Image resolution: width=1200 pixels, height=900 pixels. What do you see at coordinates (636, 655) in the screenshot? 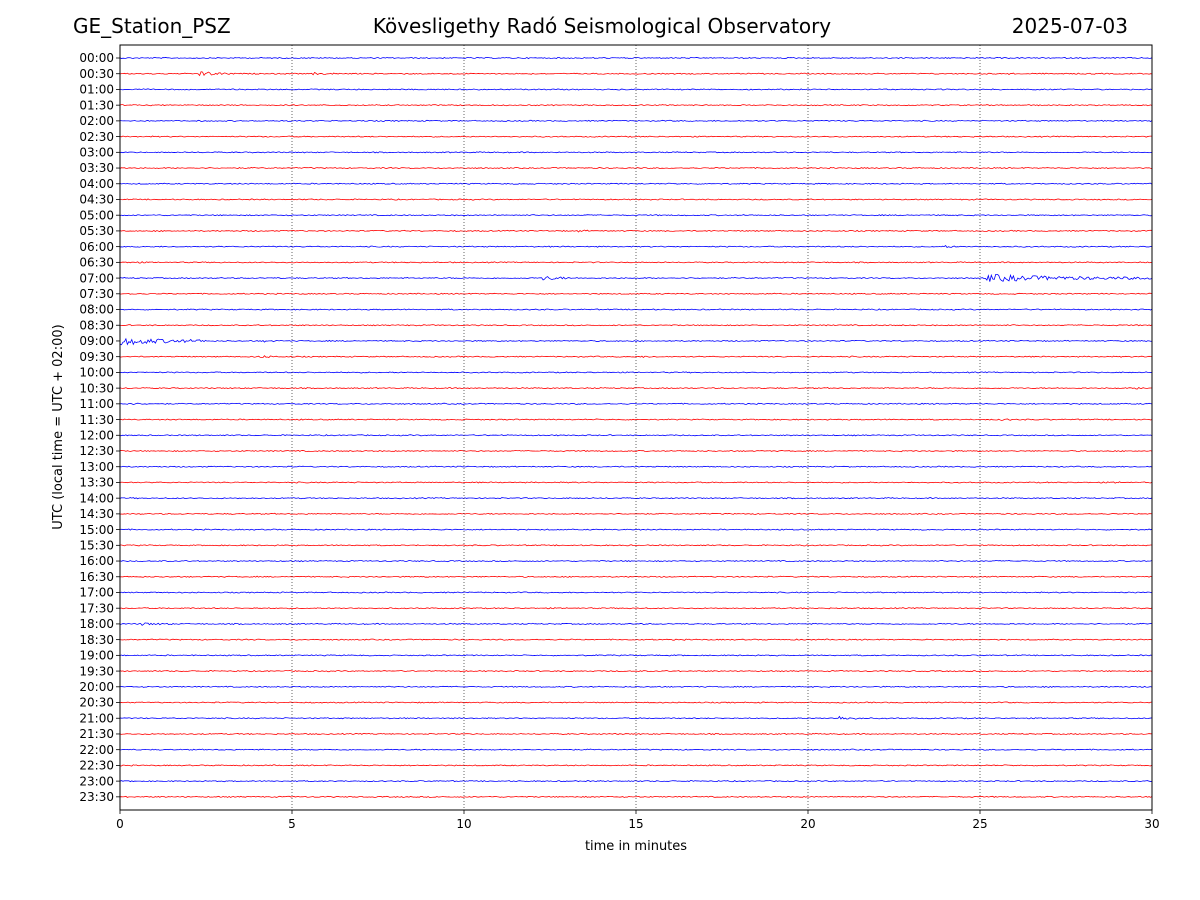
I see `trace-1900` at bounding box center [636, 655].